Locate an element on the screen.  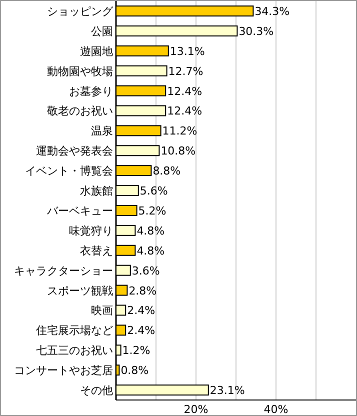
y-tick-label: 公園 is located at coordinates (102, 31).